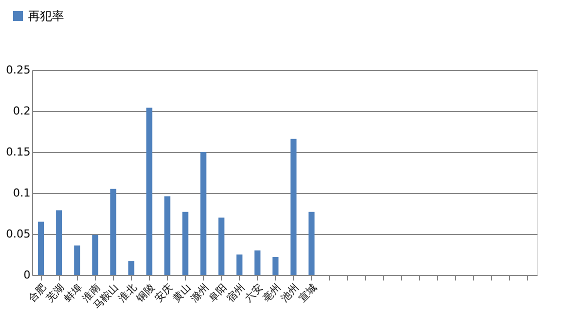 This screenshot has height=328, width=562. Describe the element at coordinates (18, 234) in the screenshot. I see `y-tick-label: 0.05` at that location.